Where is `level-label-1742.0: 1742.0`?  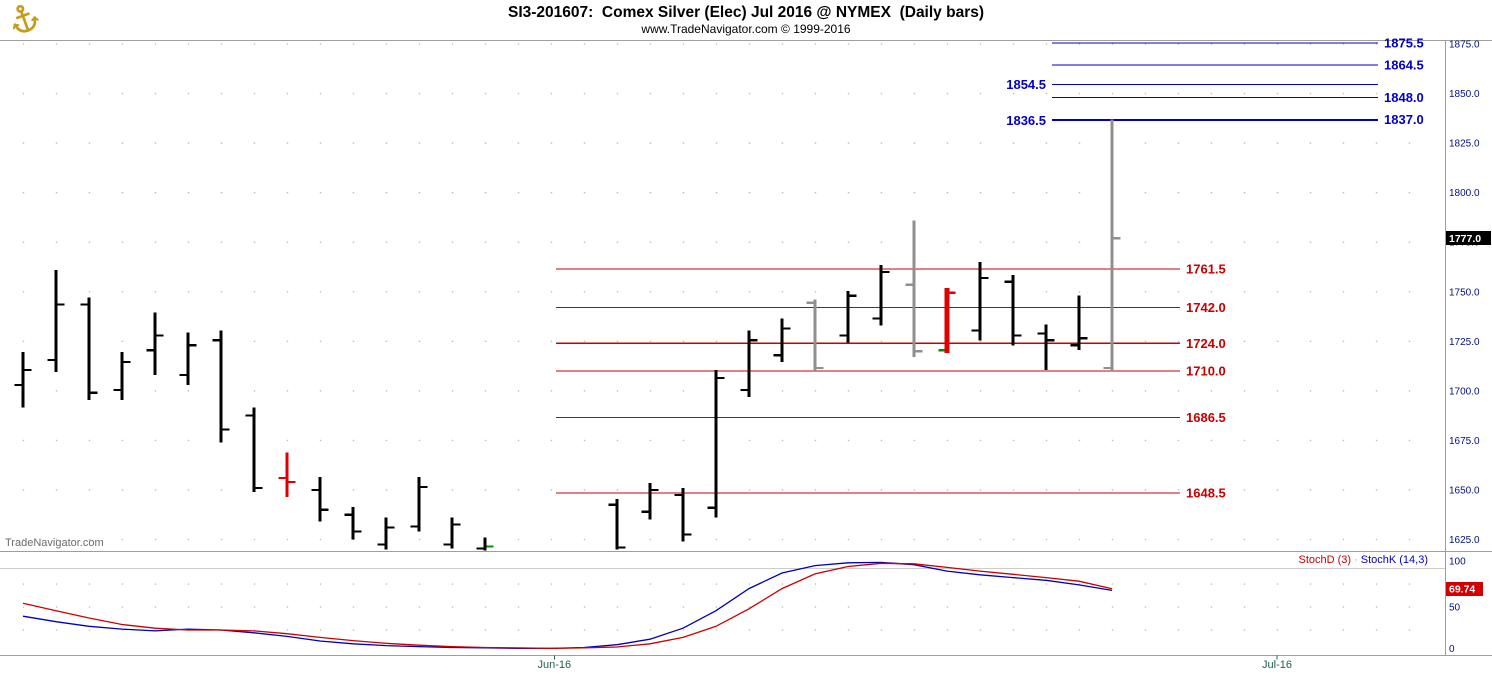
level-label-1742.0: 1742.0 is located at coordinates (1206, 307).